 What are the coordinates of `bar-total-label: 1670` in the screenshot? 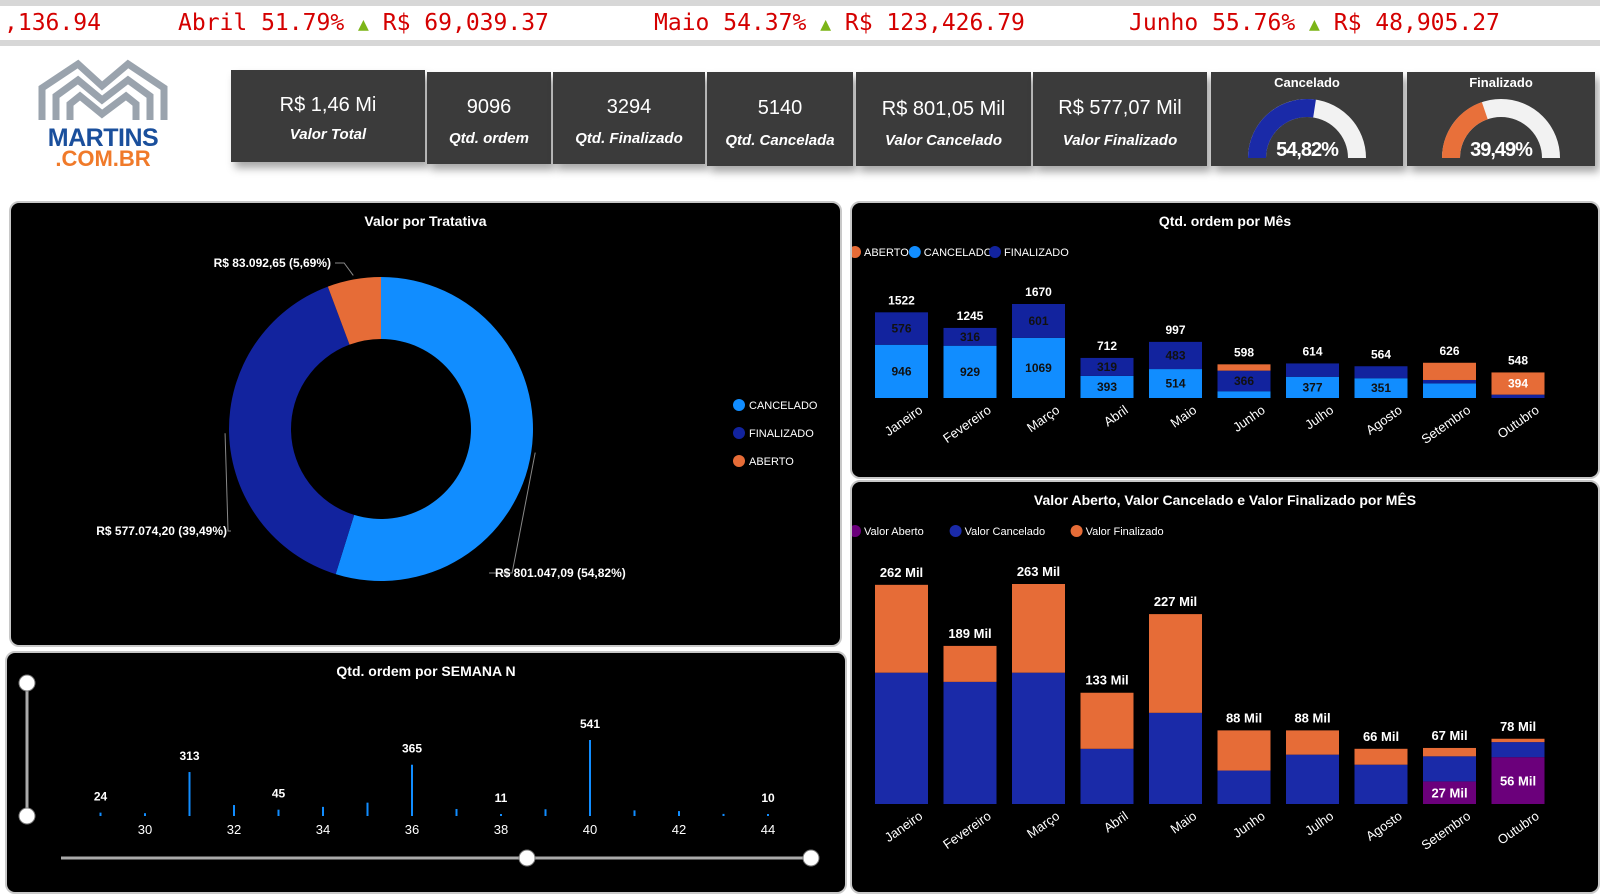 It's located at (1038, 292).